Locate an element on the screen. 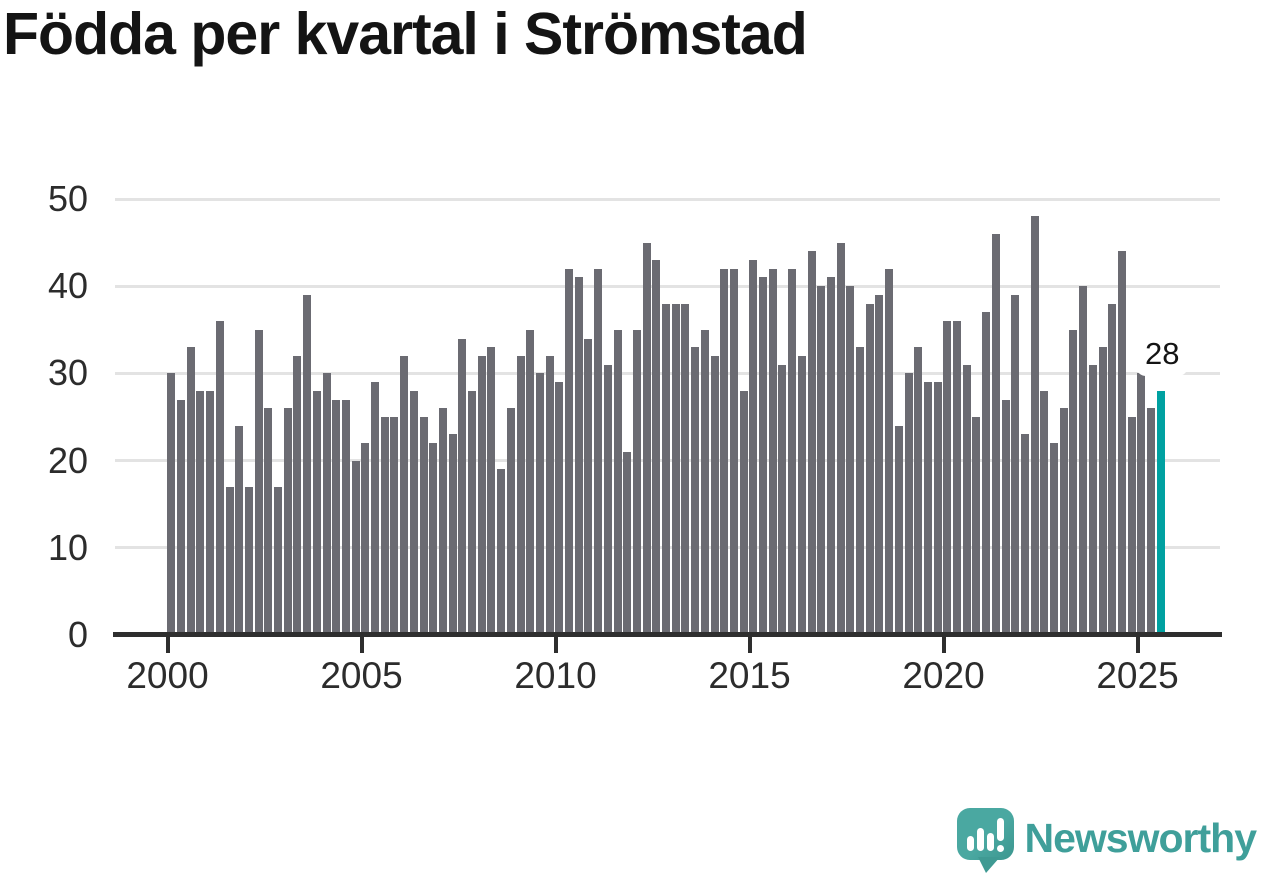 The width and height of the screenshot is (1262, 879). bar-2014-Q2 is located at coordinates (724, 451).